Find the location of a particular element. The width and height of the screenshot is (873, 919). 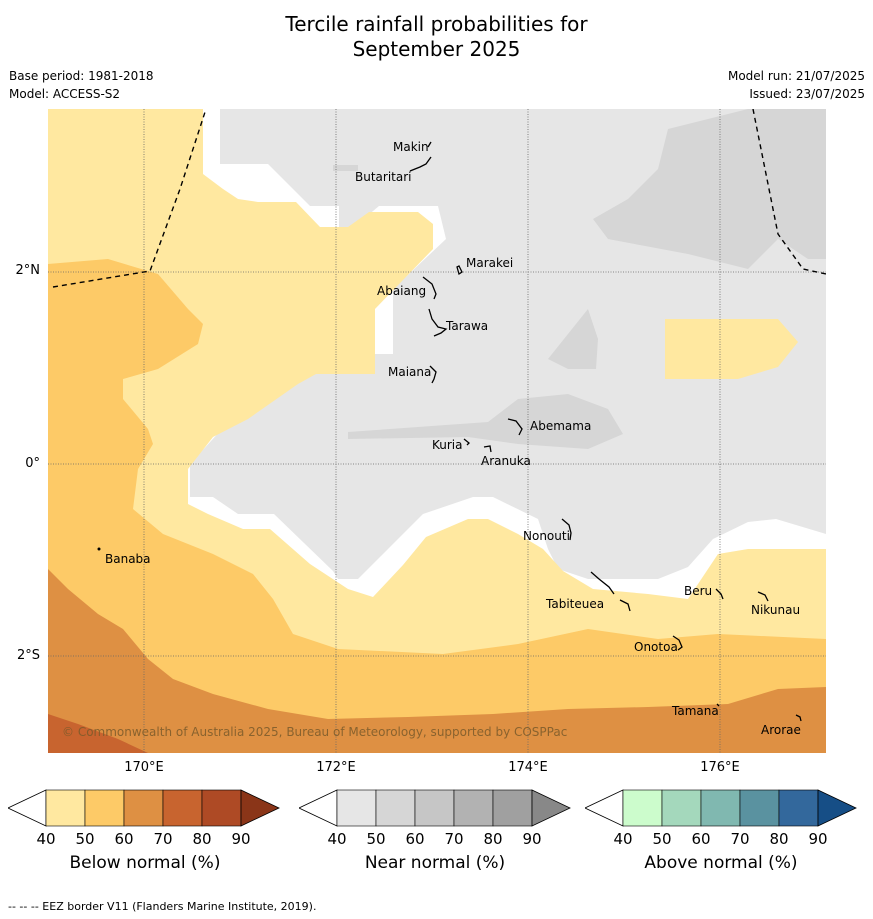

lon-label-172e: 172°E is located at coordinates (336, 767).